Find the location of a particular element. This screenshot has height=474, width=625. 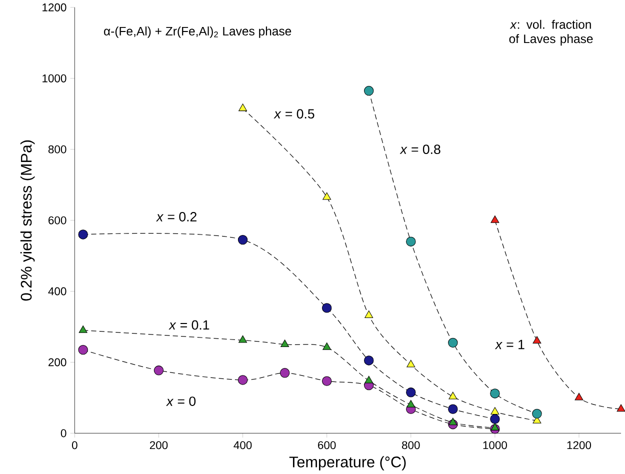

annotation: x: vol. fraction of Laves phase is located at coordinates (551, 33).